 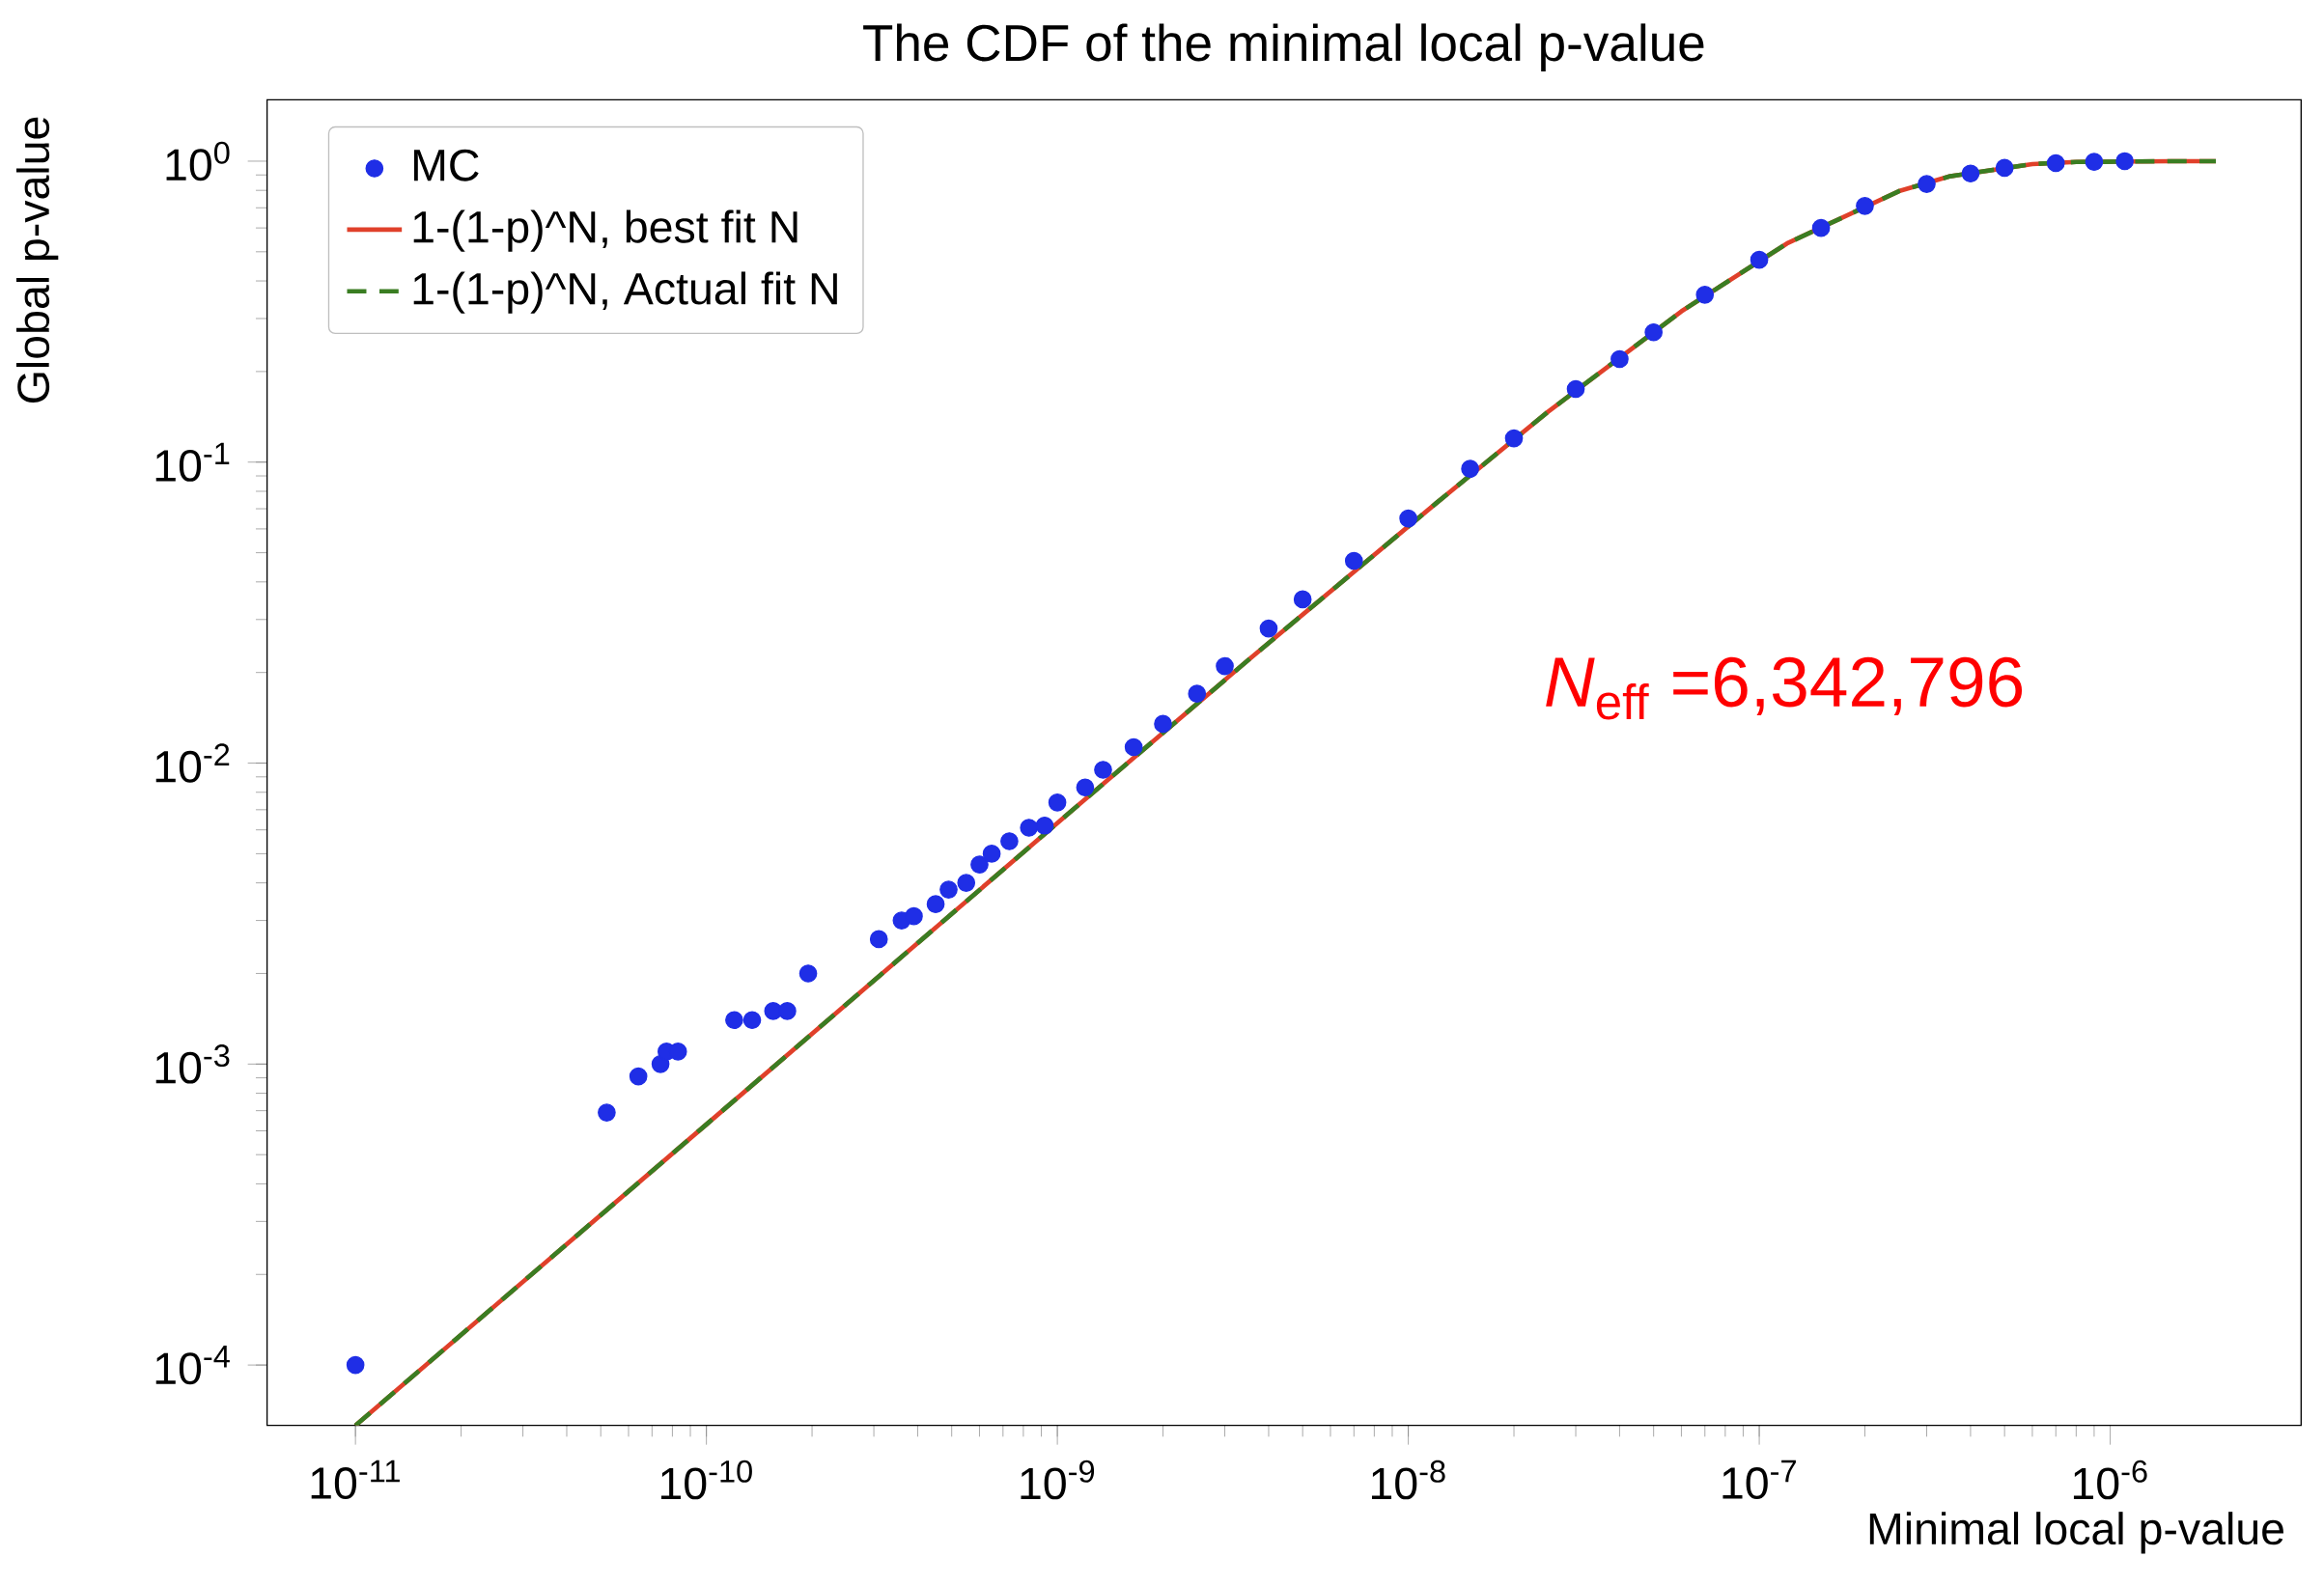 What do you see at coordinates (1284, 47) in the screenshot?
I see `chart-title: The CDF of the minimal local p-value` at bounding box center [1284, 47].